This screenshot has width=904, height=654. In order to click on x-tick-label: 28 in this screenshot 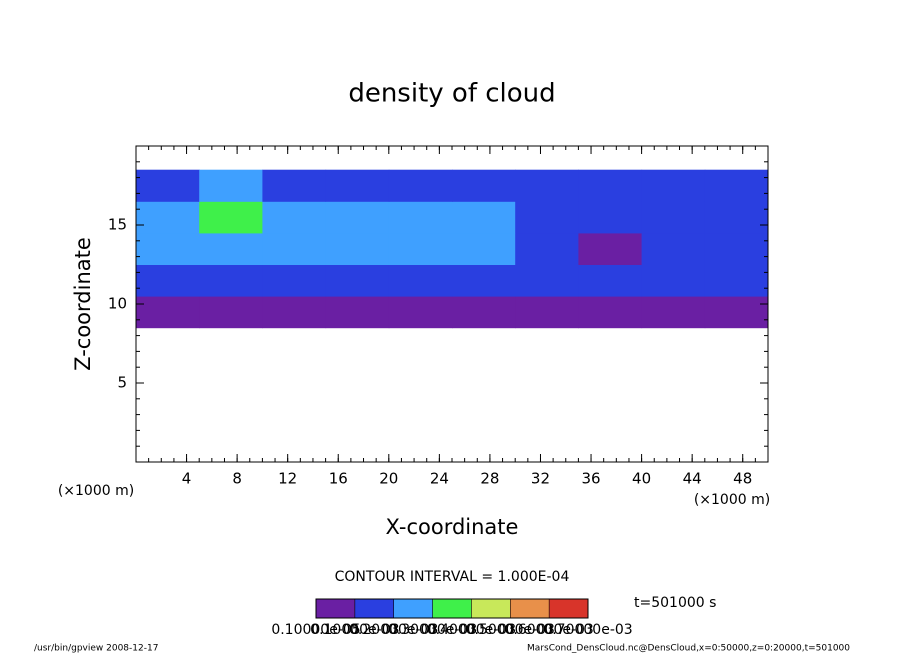, I will do `click(489, 479)`.